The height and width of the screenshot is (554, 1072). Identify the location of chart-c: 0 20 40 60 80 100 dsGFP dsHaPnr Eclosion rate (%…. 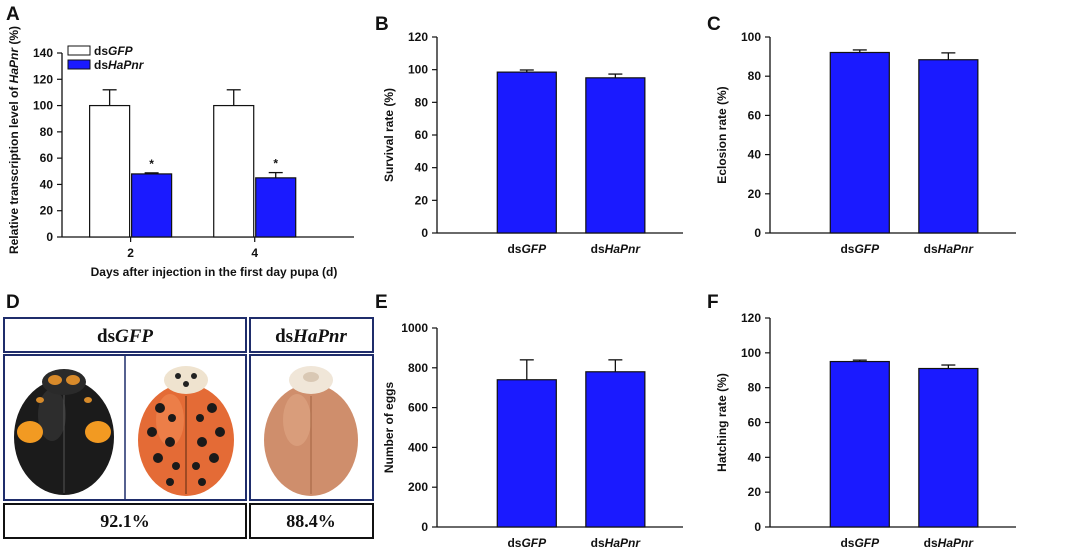
(865, 143).